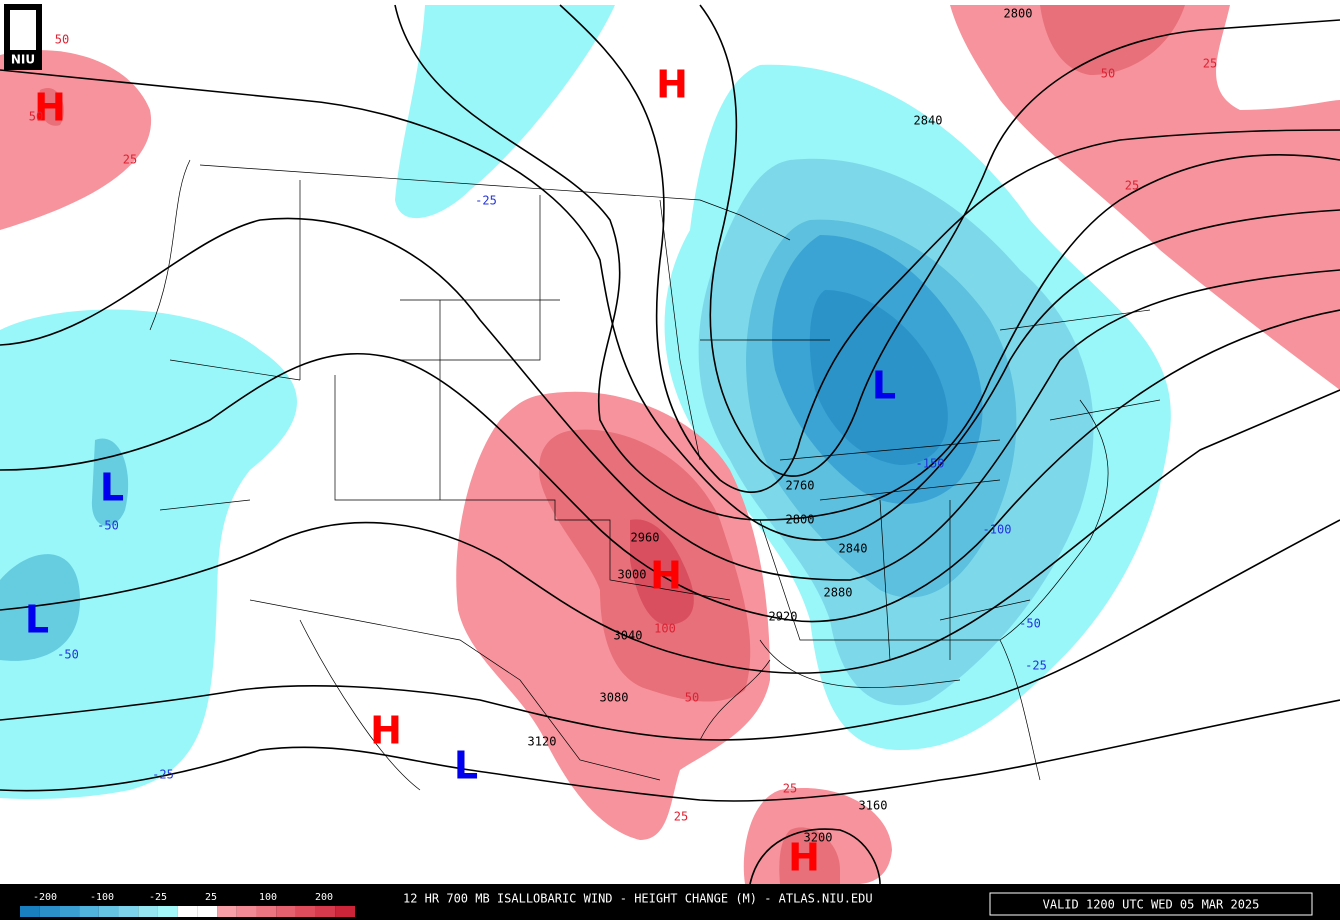  What do you see at coordinates (542, 742) in the screenshot?
I see `height-label: 3120` at bounding box center [542, 742].